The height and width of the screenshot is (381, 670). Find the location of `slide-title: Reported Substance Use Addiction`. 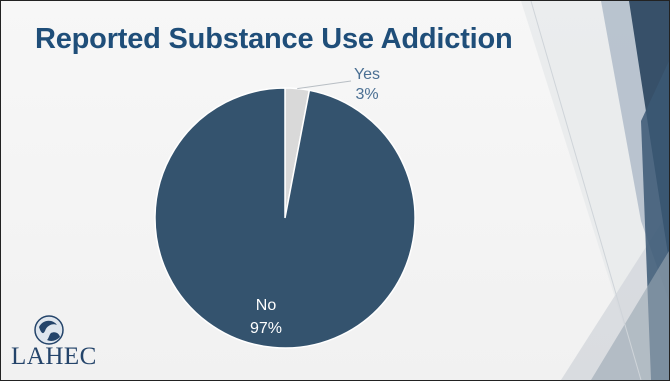

slide-title: Reported Substance Use Addiction is located at coordinates (274, 39).